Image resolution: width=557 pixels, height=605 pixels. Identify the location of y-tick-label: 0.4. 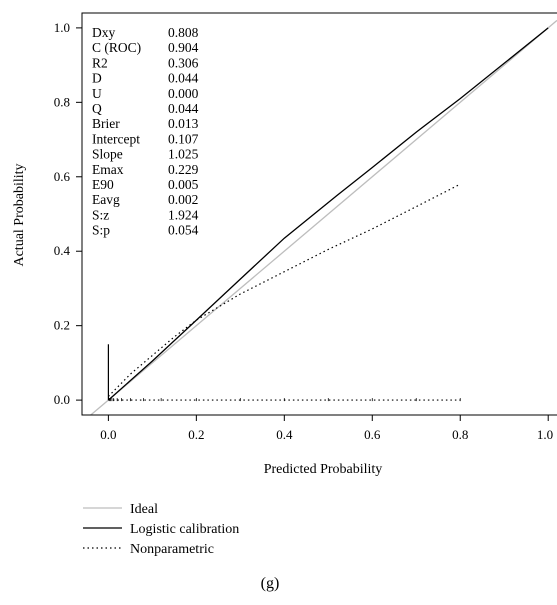
(62, 250).